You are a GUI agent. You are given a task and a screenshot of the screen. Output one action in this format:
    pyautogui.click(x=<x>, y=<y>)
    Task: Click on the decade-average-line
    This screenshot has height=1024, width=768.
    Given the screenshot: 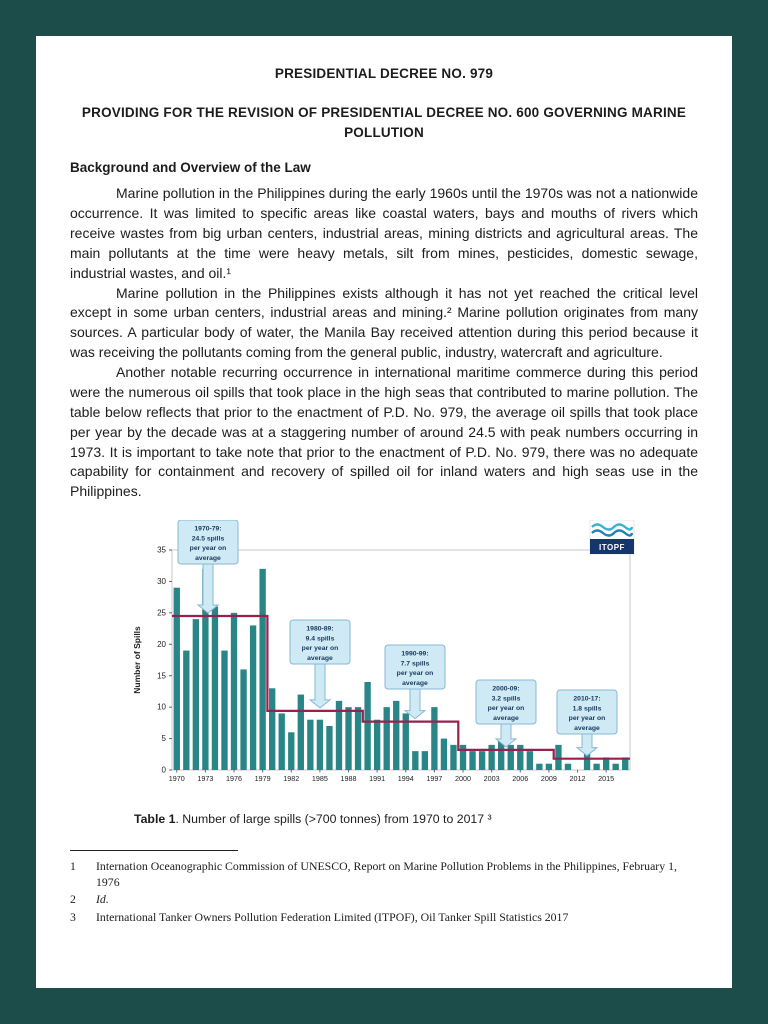 What is the action you would take?
    pyautogui.click(x=401, y=687)
    